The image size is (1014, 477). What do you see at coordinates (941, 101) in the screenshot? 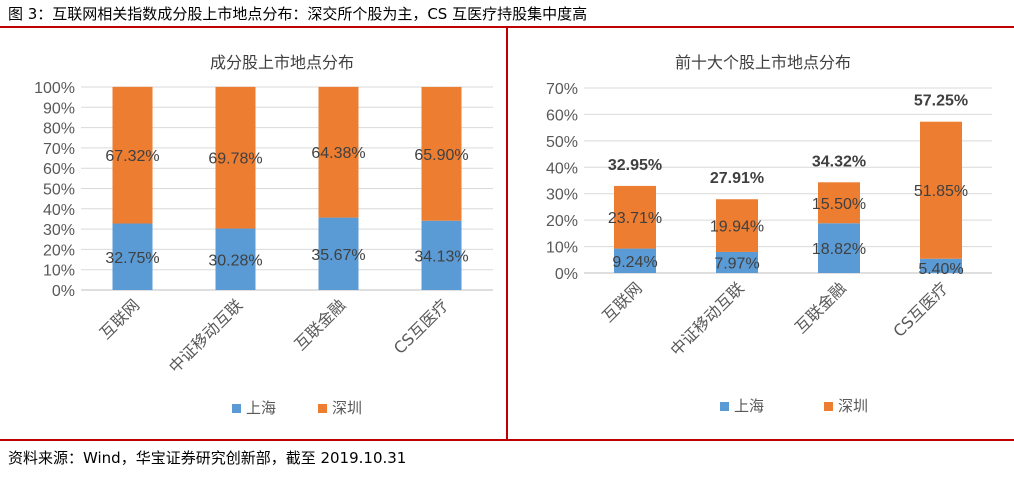
I see `total-label: 57.25%` at bounding box center [941, 101].